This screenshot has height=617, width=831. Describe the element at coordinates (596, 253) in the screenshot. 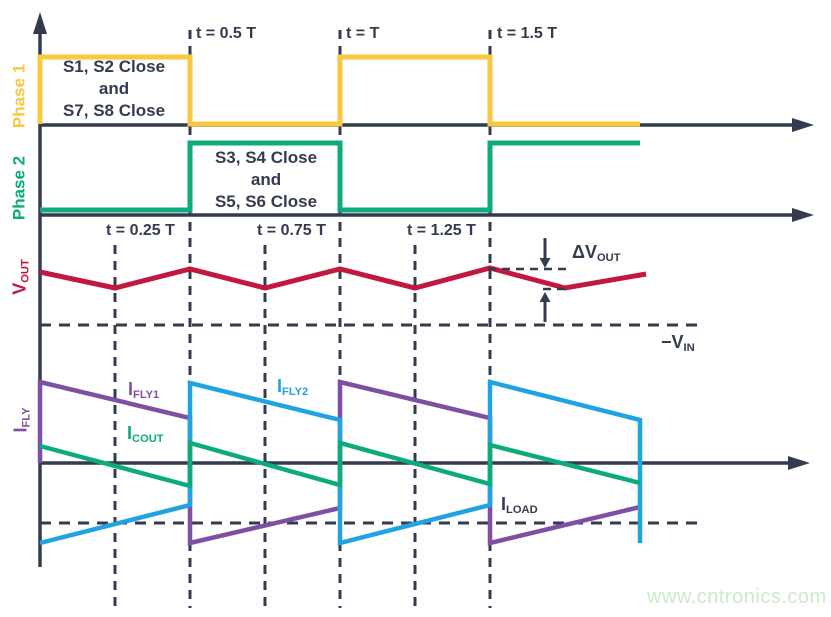

I see `delta-vout-label: ΔVOUT` at that location.